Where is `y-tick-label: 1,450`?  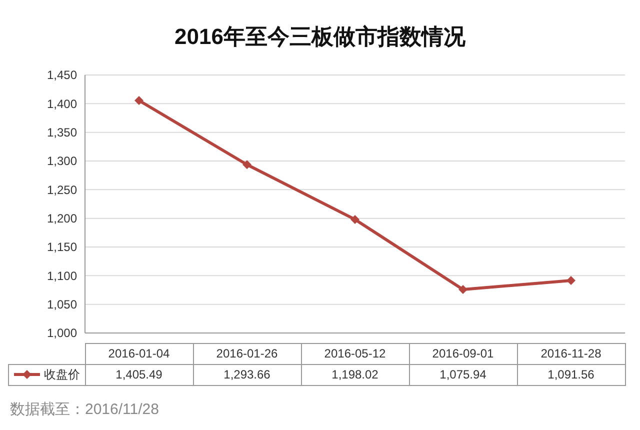
y-tick-label: 1,450 is located at coordinates (62, 75).